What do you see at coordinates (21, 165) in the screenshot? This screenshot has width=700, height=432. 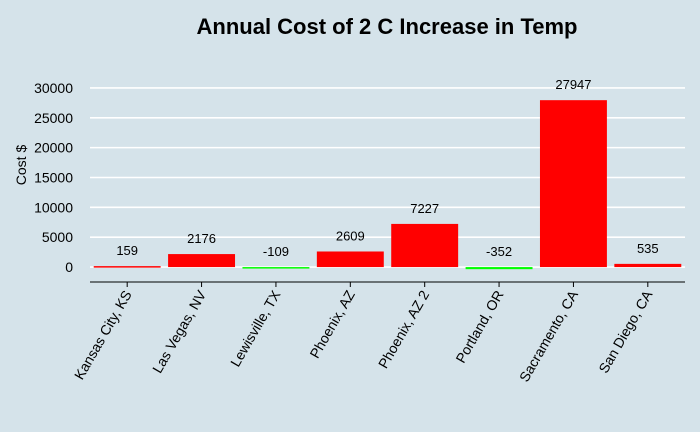 I see `y-axis-label: Cost $` at bounding box center [21, 165].